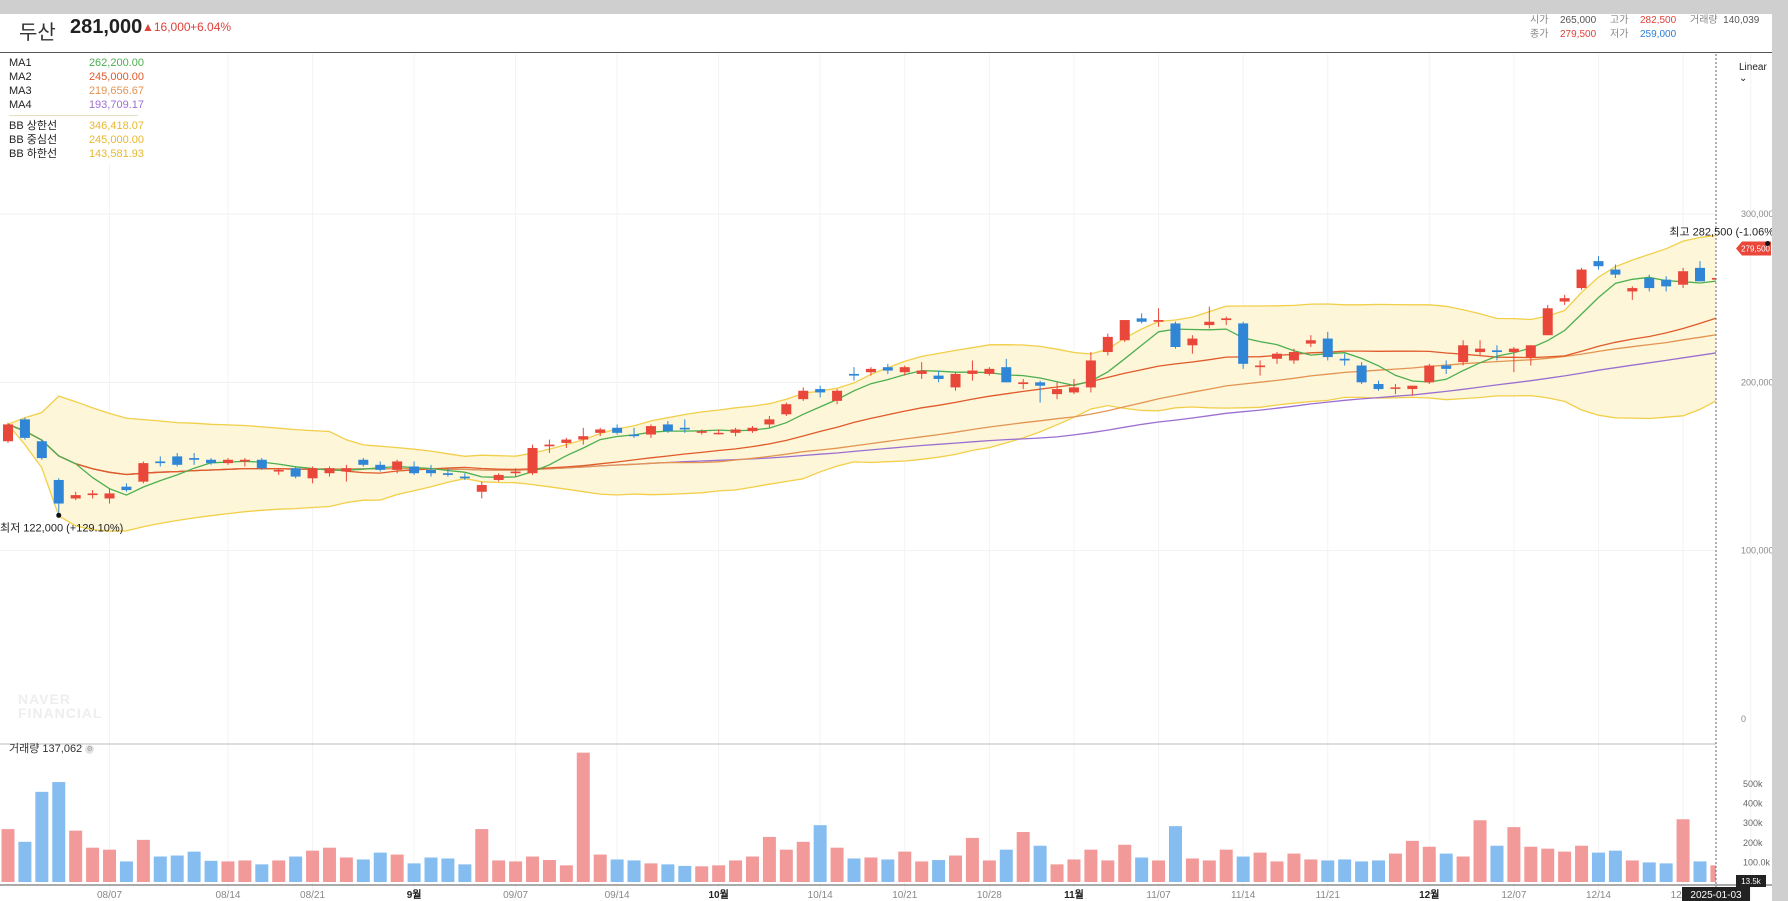 The width and height of the screenshot is (1788, 901). What do you see at coordinates (77, 126) in the screenshot?
I see `legend-row-bb-0: BB 상한선 346,418.07` at bounding box center [77, 126].